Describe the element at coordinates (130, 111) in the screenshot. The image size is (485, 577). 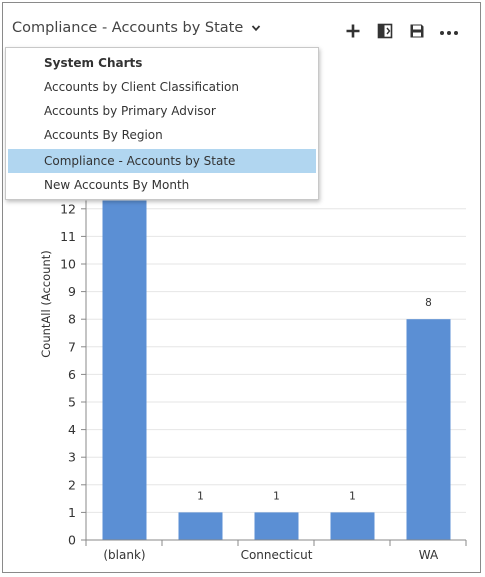
I see `menu-item: Accounts by Primary Advisor` at that location.